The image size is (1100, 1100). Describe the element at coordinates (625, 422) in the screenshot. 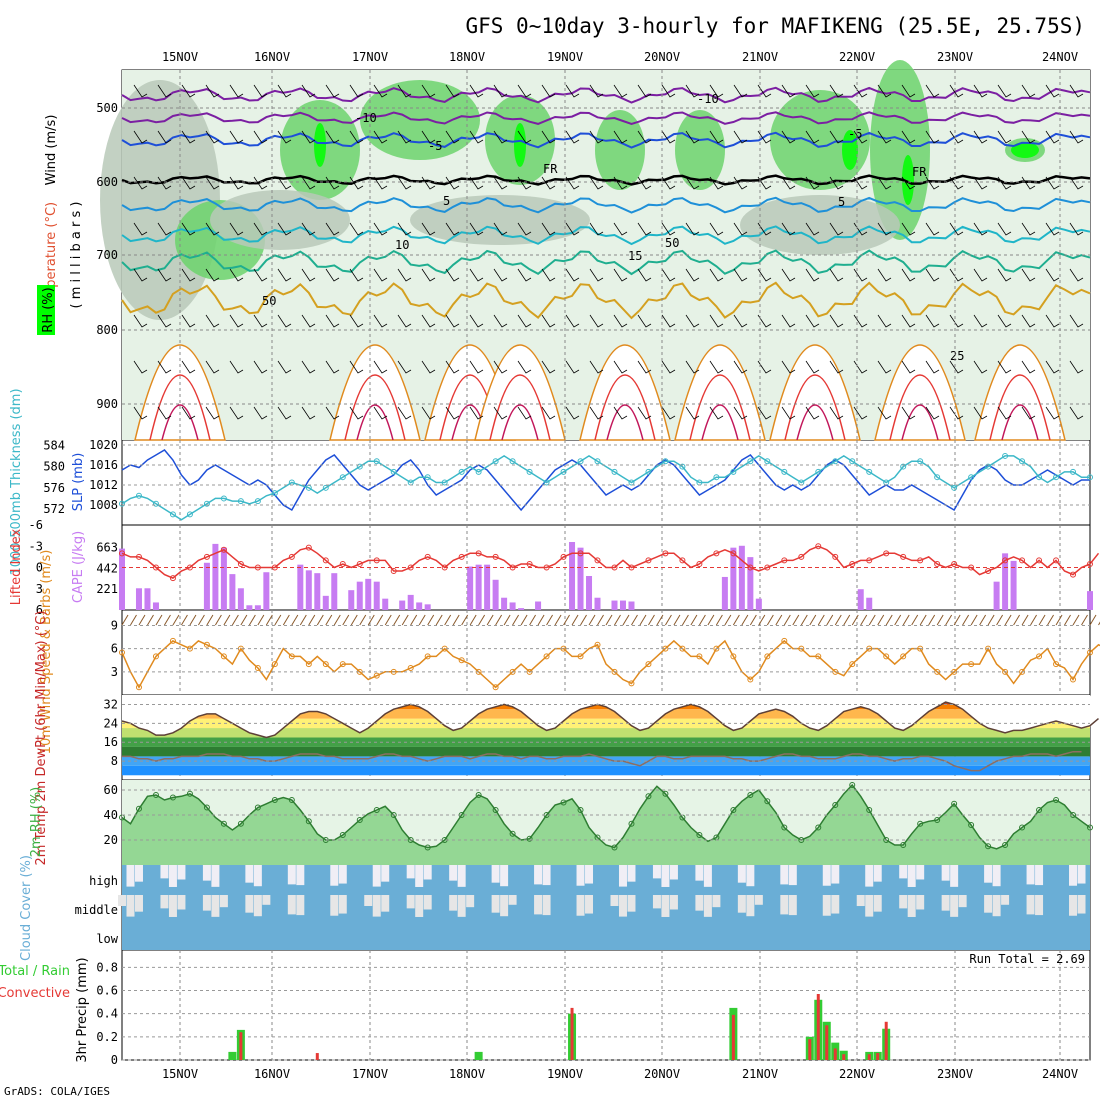

I see `hot-contour-inner` at that location.